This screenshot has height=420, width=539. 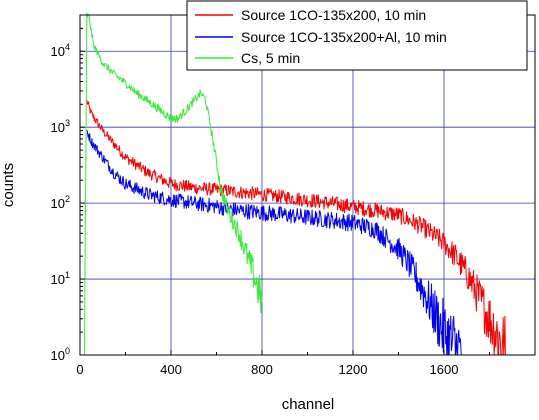 What do you see at coordinates (444, 369) in the screenshot?
I see `x-tick-label: 1600` at bounding box center [444, 369].